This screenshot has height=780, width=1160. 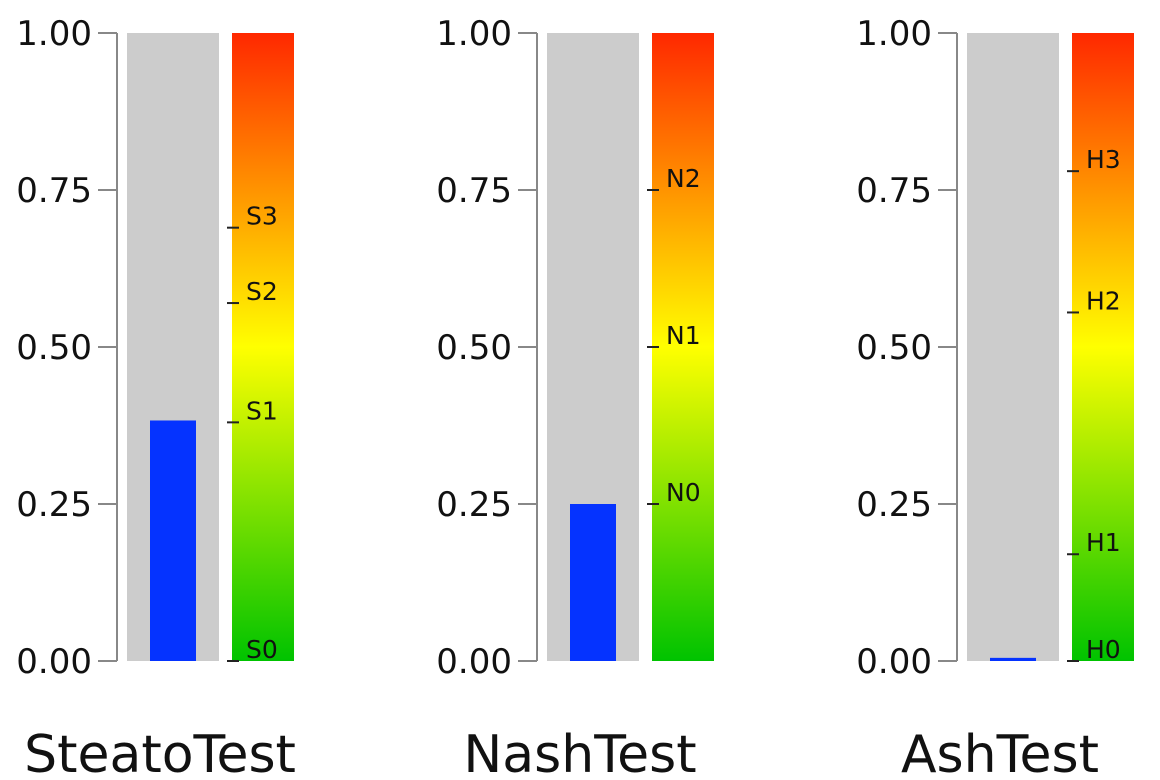 What do you see at coordinates (894, 348) in the screenshot?
I see `ashtest-y-tick-label: 0.50` at bounding box center [894, 348].